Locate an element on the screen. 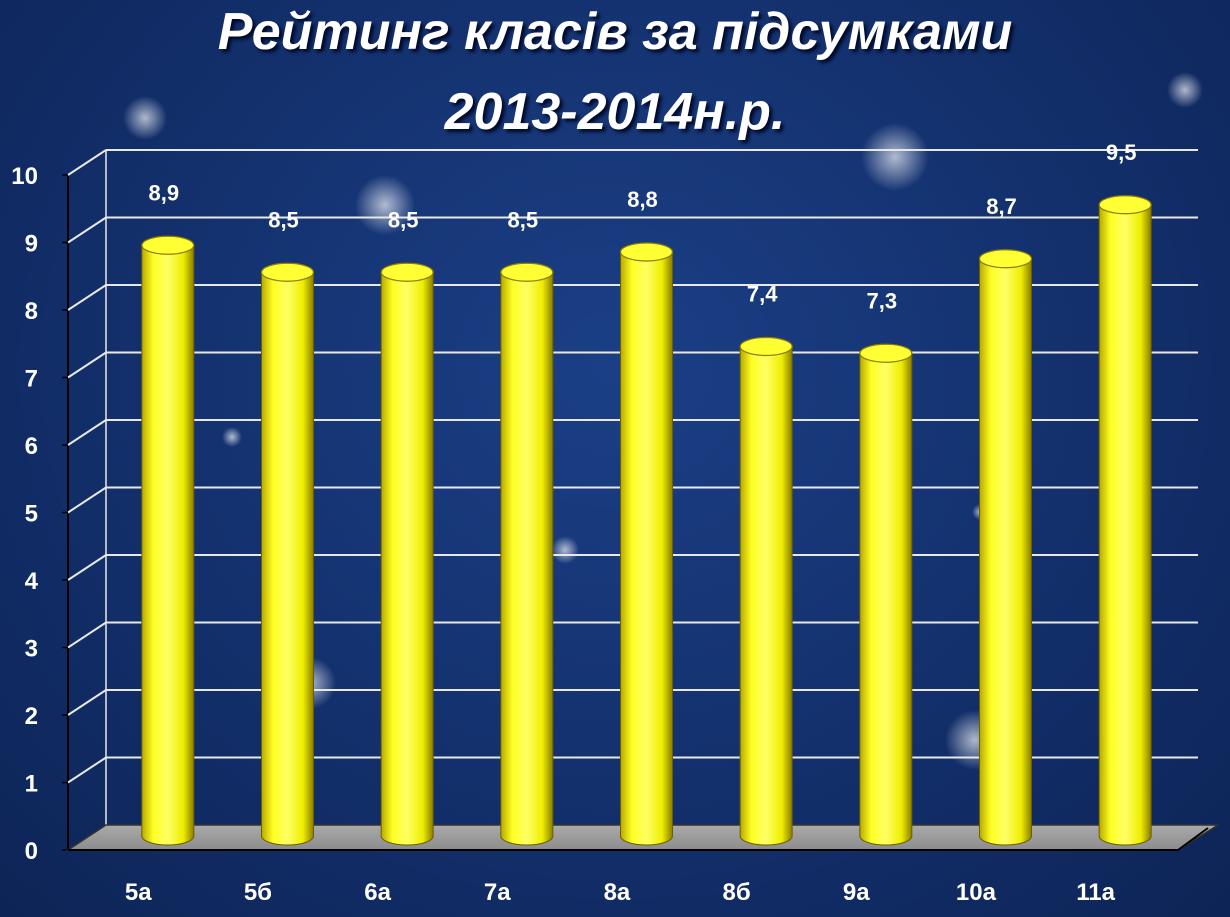 This screenshot has height=917, width=1230. y-tick-label: 6 is located at coordinates (31, 446).